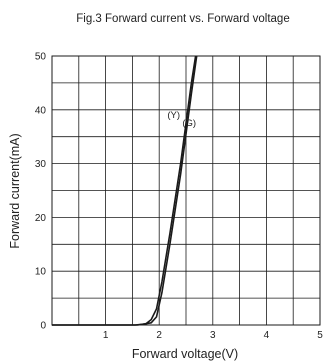 This screenshot has height=363, width=330. What do you see at coordinates (41, 110) in the screenshot?
I see `y-tick-label: 40` at bounding box center [41, 110].